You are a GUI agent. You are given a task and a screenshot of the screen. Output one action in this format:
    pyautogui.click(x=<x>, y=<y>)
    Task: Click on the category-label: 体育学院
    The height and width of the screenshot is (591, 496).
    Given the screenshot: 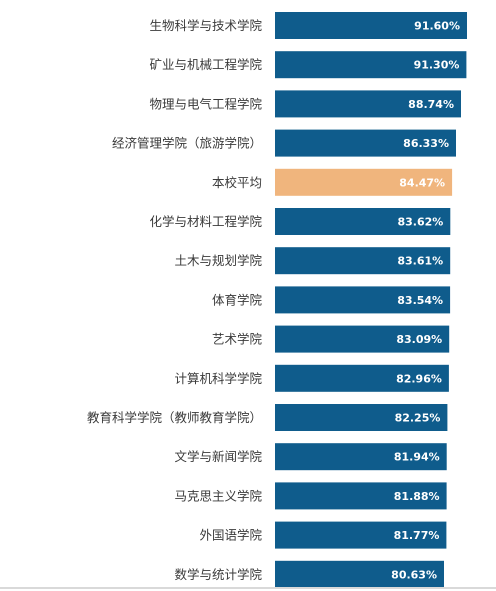 What is the action you would take?
    pyautogui.click(x=237, y=299)
    